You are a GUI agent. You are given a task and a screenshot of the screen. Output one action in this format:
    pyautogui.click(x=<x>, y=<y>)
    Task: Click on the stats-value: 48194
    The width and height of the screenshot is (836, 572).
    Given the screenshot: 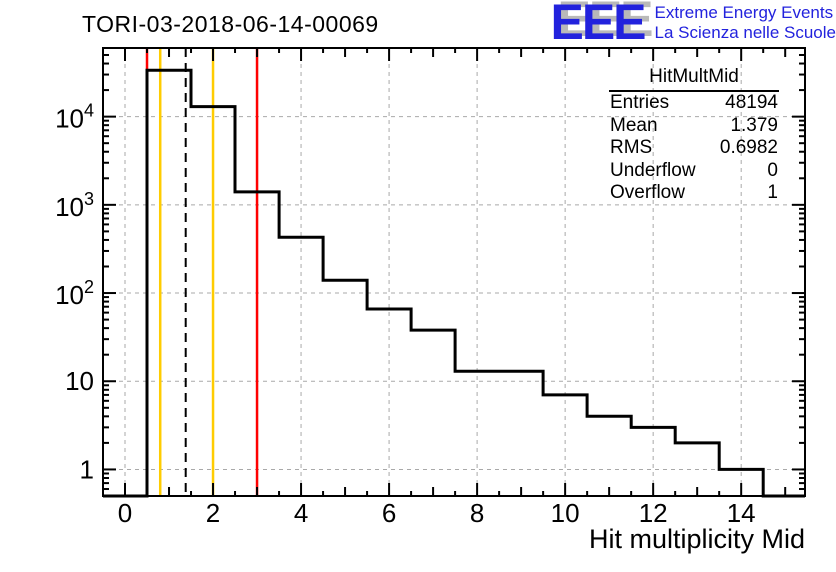 What is the action you would take?
    pyautogui.click(x=751, y=102)
    